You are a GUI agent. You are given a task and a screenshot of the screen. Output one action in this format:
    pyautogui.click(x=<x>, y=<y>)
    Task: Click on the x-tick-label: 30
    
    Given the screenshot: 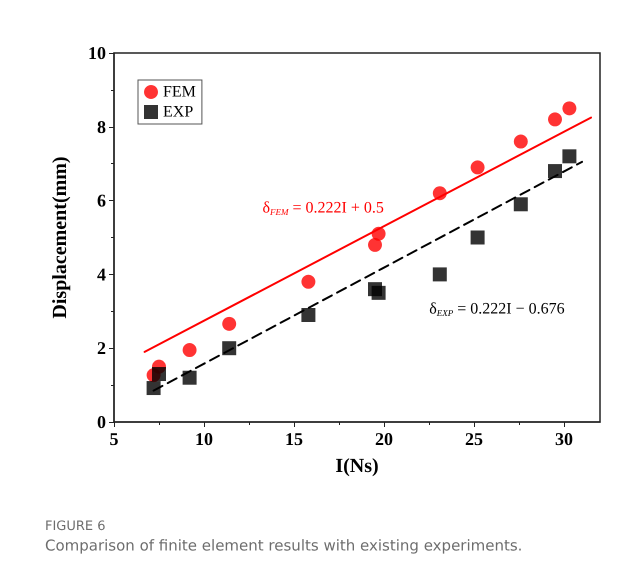 What is the action you would take?
    pyautogui.click(x=564, y=439)
    